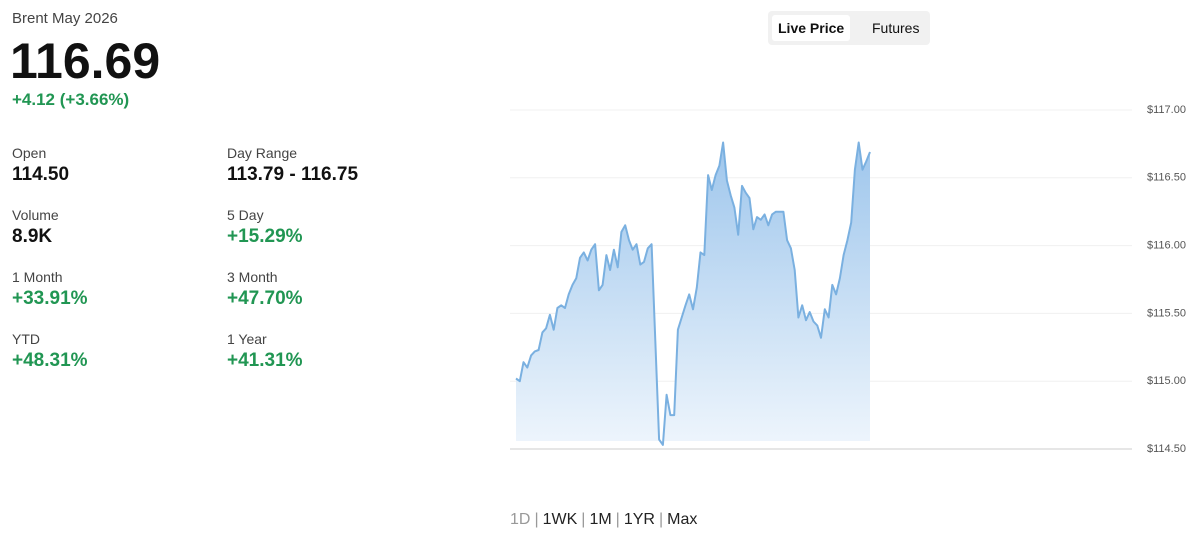  I want to click on stat-label: 5 Day, so click(245, 215).